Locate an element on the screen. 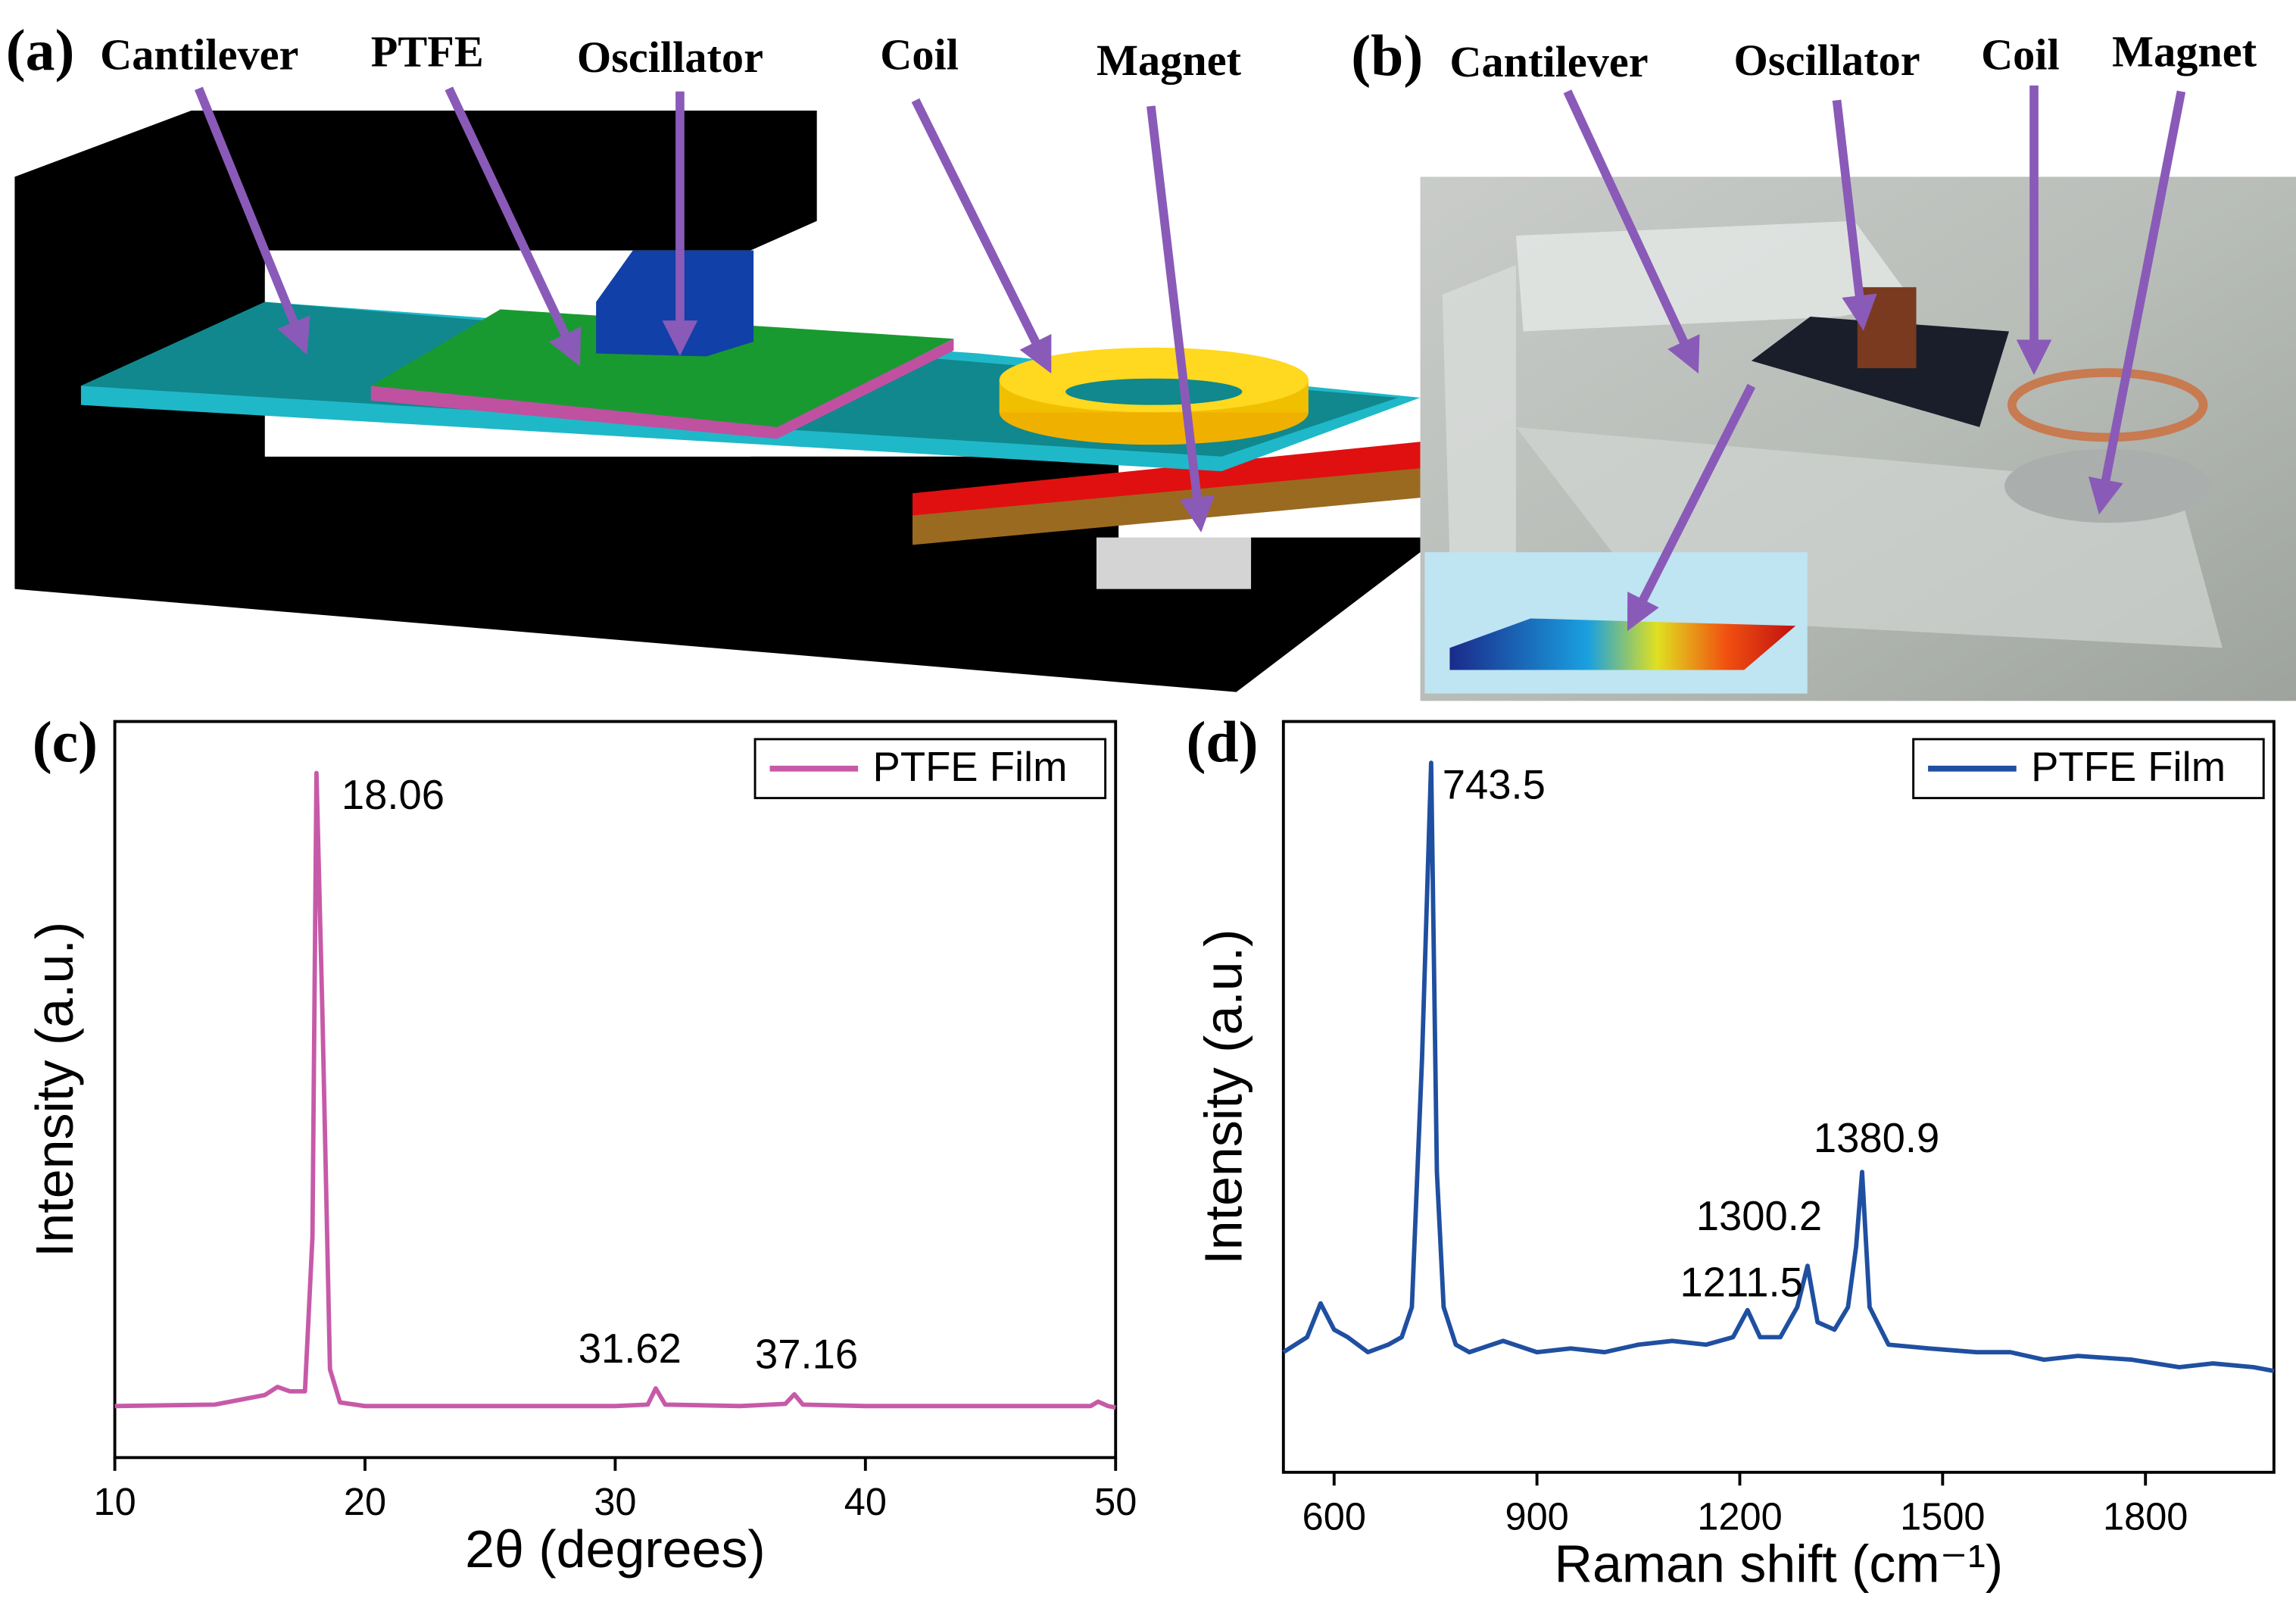 This screenshot has width=2296, height=1602. acrylic-side is located at coordinates (1479, 412).